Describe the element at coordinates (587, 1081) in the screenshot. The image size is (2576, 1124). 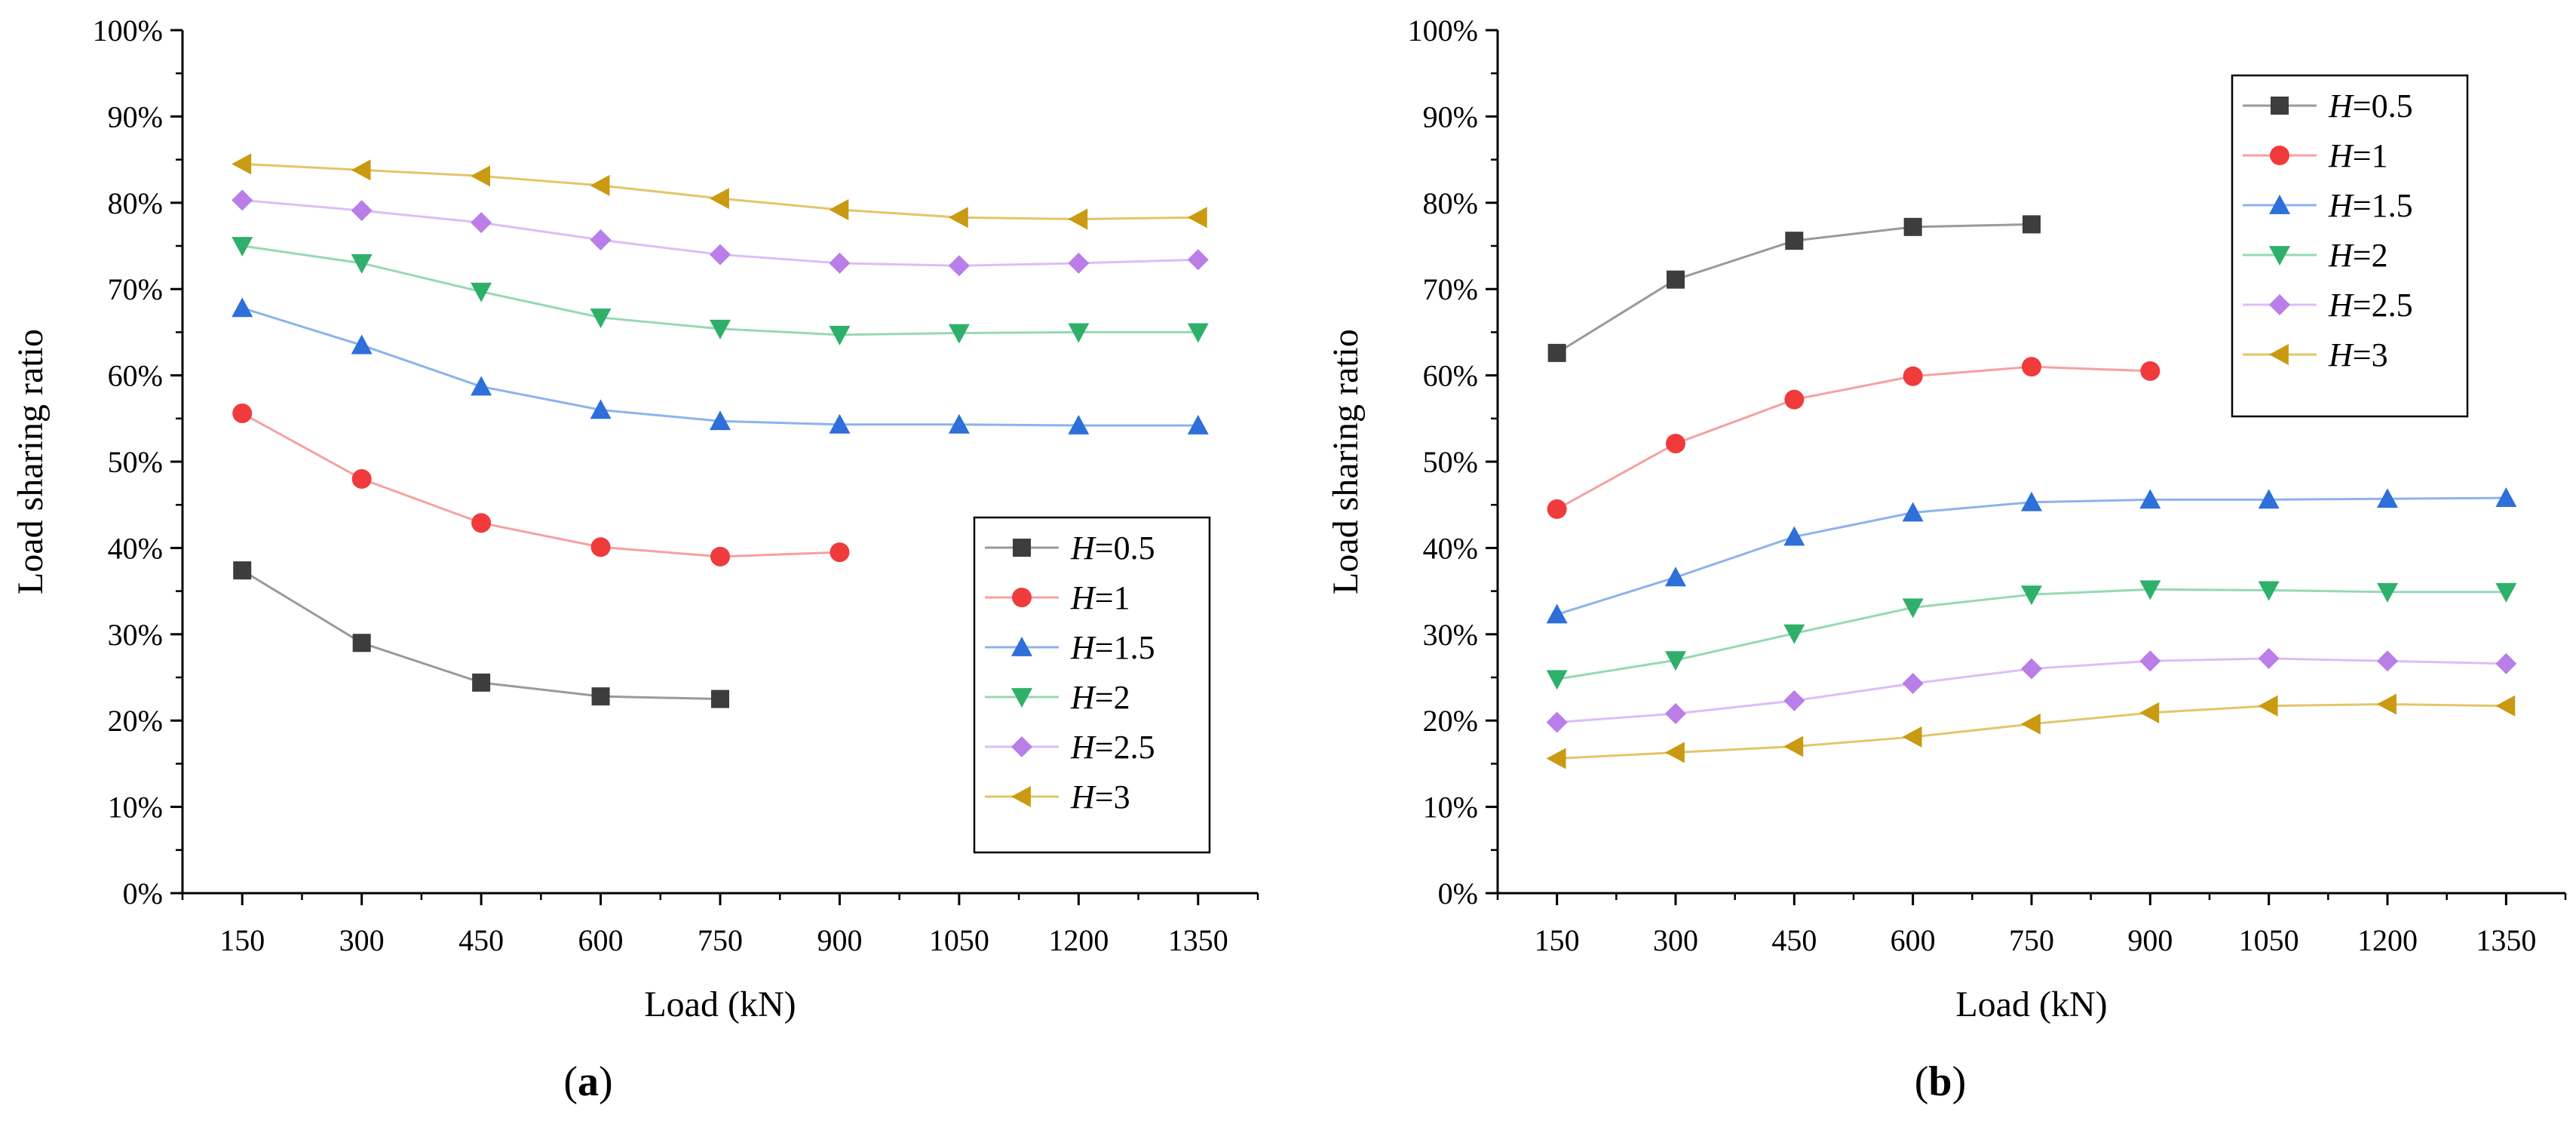
I see `panel-label: (a)` at that location.